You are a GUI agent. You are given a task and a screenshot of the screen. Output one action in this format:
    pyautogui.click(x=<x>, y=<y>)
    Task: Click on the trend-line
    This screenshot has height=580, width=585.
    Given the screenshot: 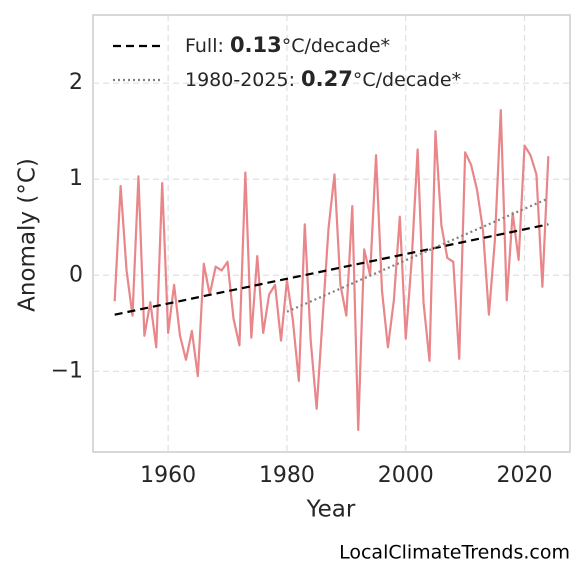 What is the action you would take?
    pyautogui.click(x=331, y=269)
    